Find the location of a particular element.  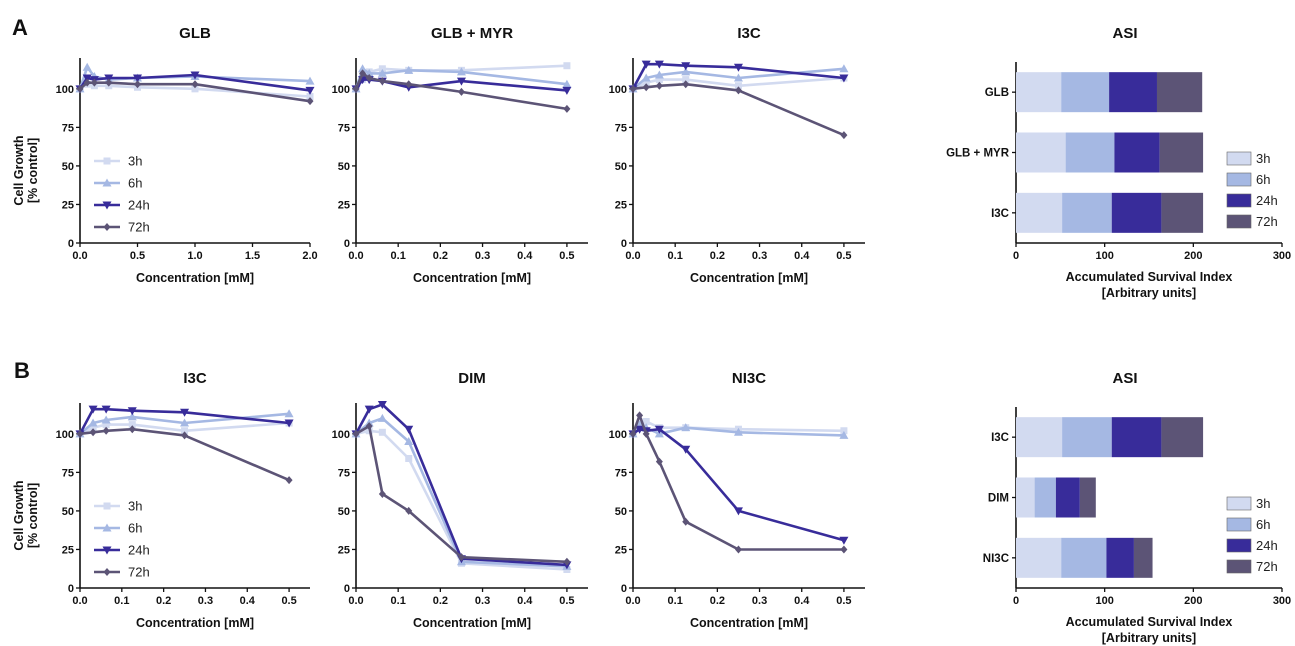

bar-row-0: GLB is located at coordinates (1094, 92).